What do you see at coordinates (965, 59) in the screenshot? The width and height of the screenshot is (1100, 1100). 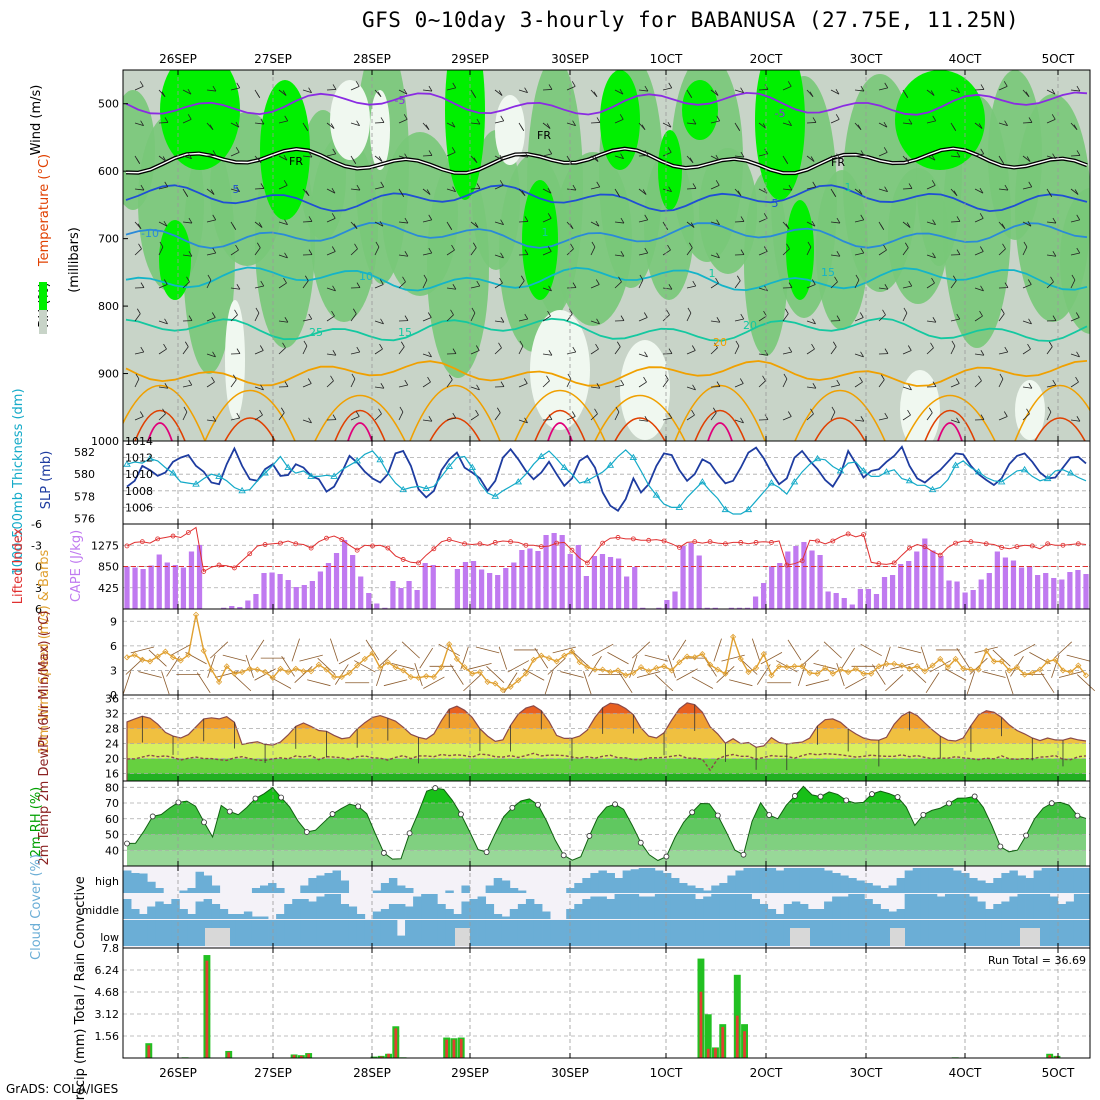 I see `date-tick-top: 4OCT` at bounding box center [965, 59].